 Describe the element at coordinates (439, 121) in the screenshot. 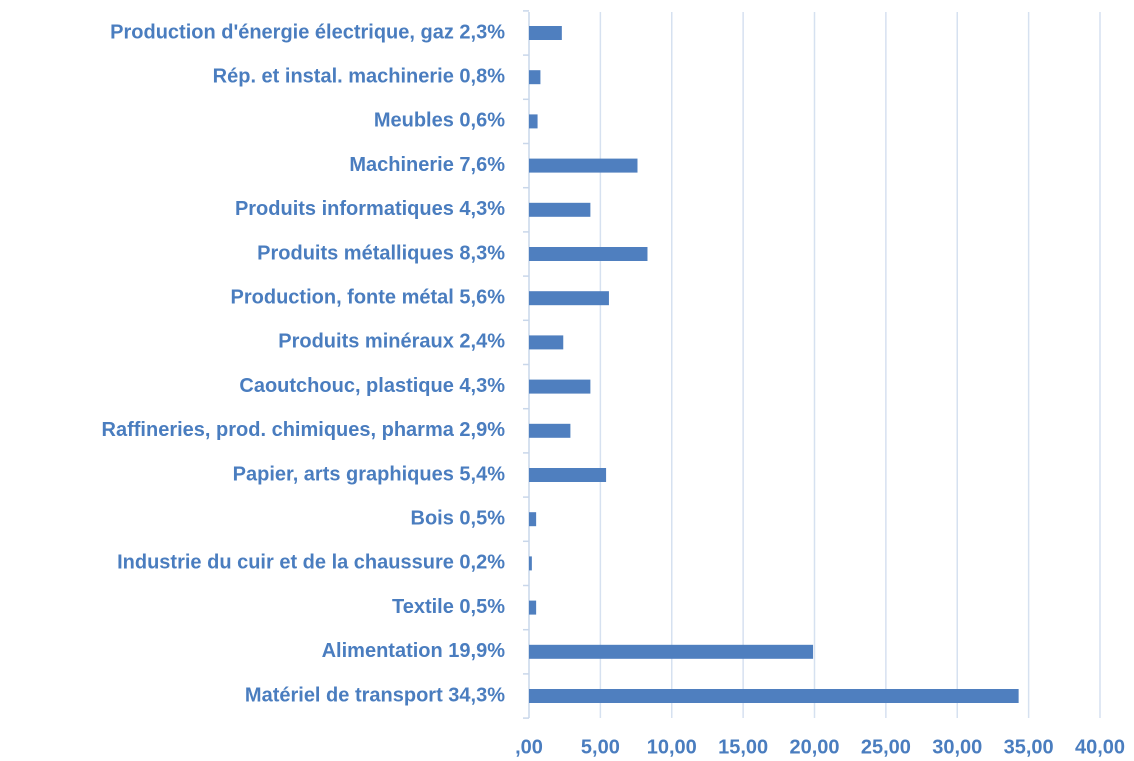

I see `y-tick-label: Meubles 0,6%` at that location.